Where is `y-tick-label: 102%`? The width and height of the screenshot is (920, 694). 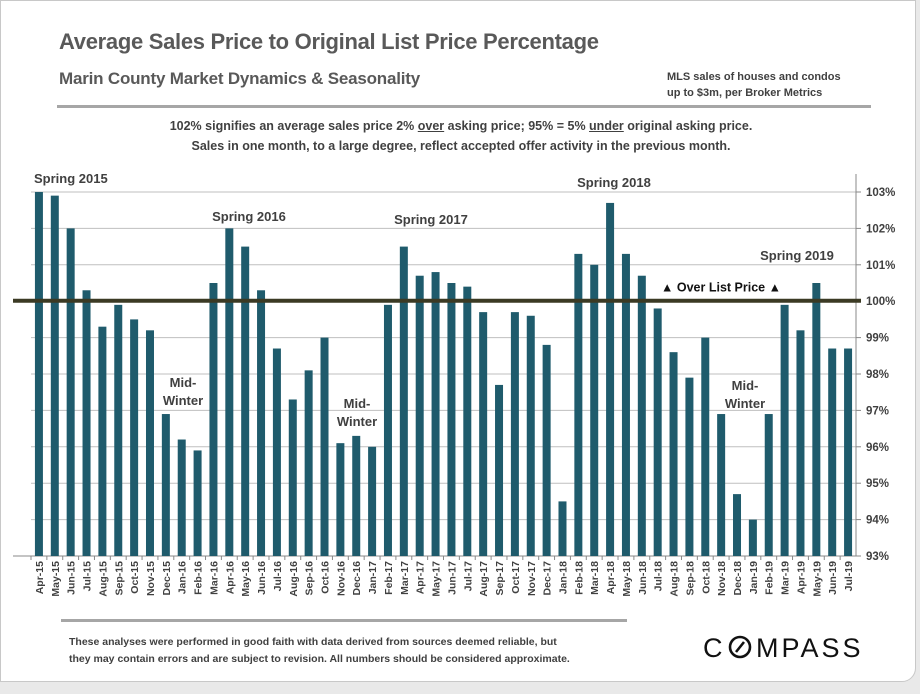 y-tick-label: 102% is located at coordinates (880, 229).